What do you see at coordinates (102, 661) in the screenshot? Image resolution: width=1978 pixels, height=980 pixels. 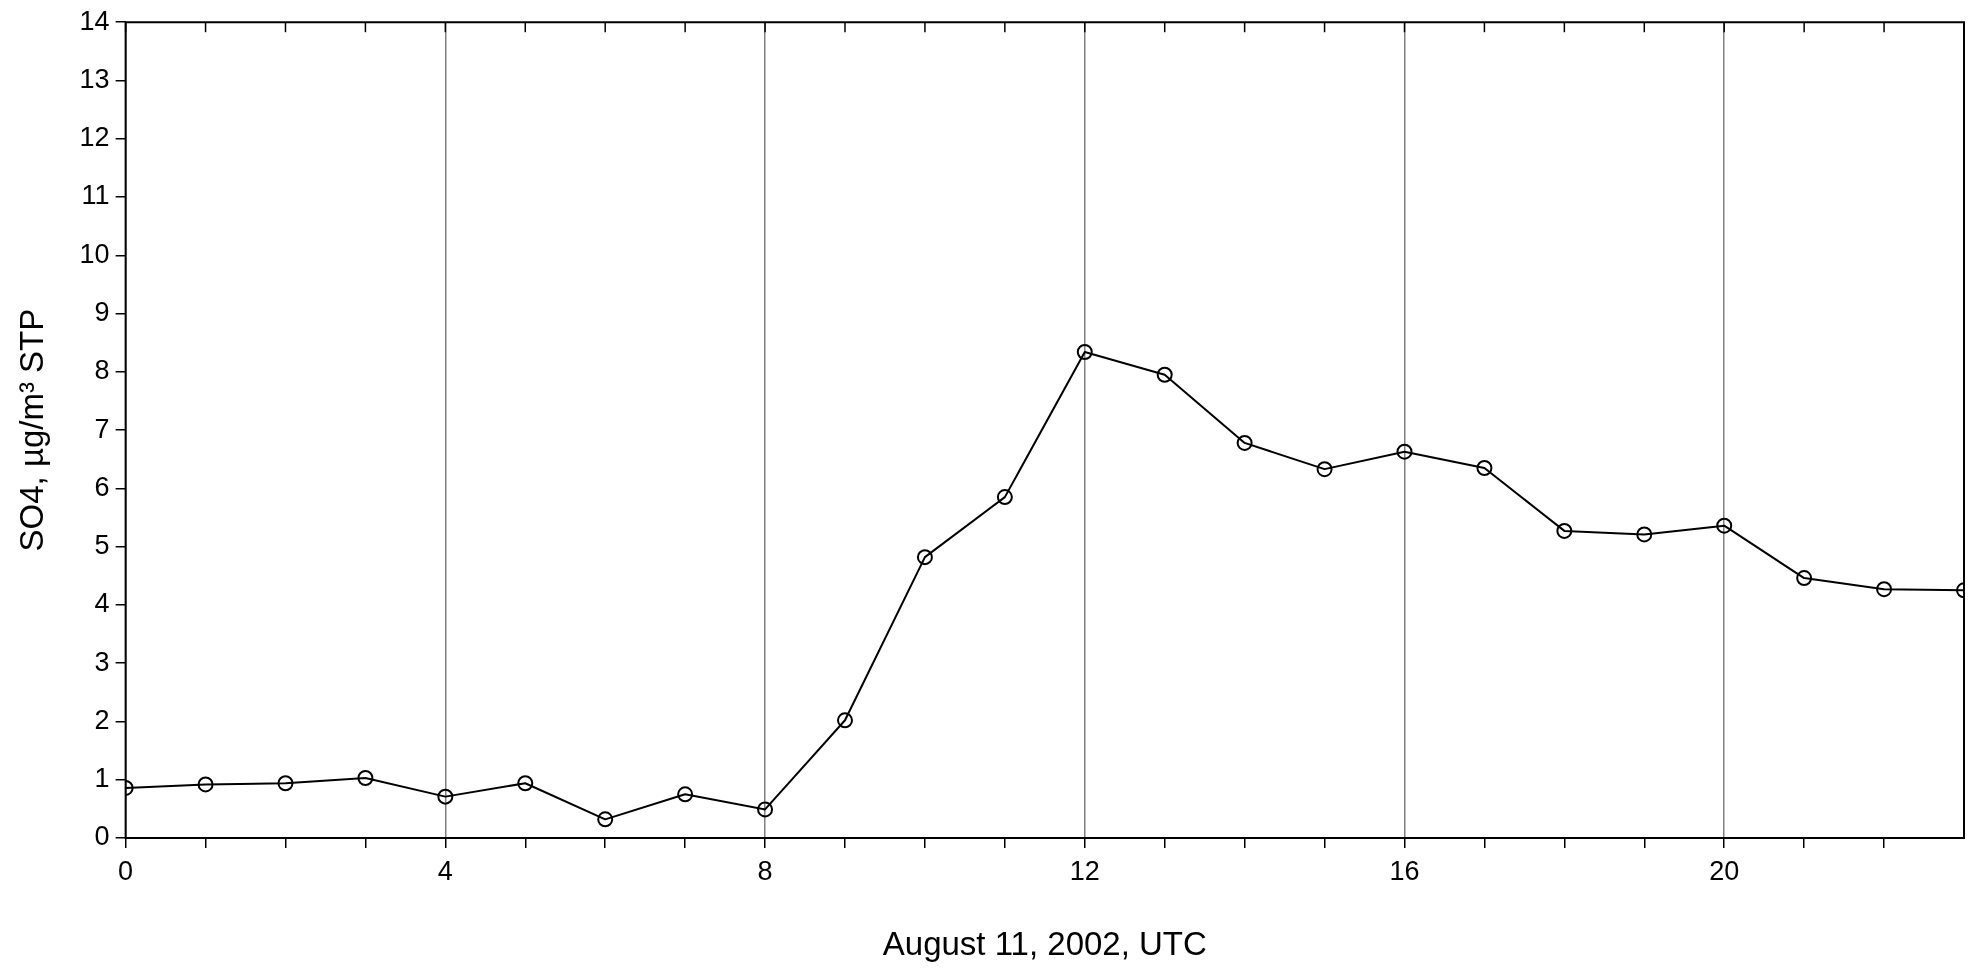 I see `y-tick-label: 3` at bounding box center [102, 661].